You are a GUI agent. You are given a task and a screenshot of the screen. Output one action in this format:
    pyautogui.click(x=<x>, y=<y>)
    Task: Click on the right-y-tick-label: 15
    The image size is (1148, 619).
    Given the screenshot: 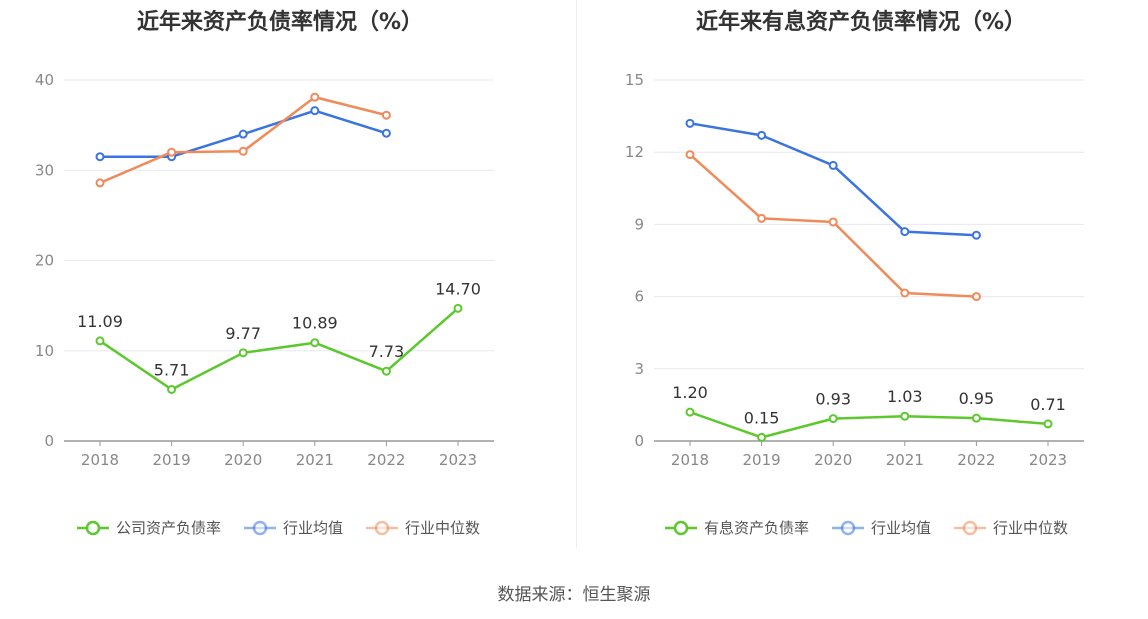 What is the action you would take?
    pyautogui.click(x=634, y=80)
    